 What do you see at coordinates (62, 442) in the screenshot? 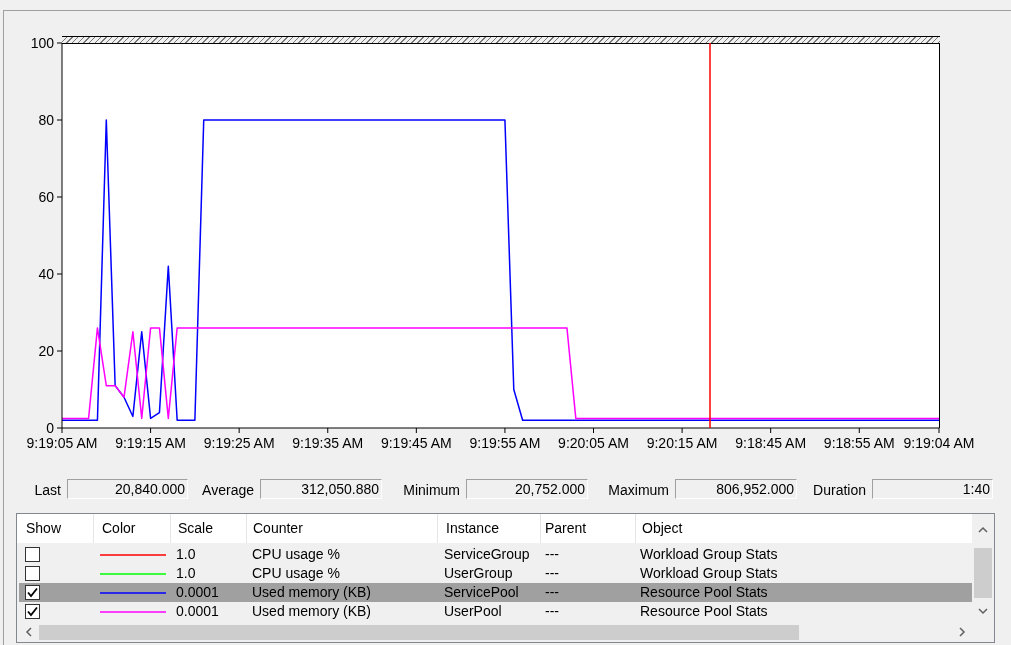
I see `x-tick-label: 9:19:05 AM` at bounding box center [62, 442].